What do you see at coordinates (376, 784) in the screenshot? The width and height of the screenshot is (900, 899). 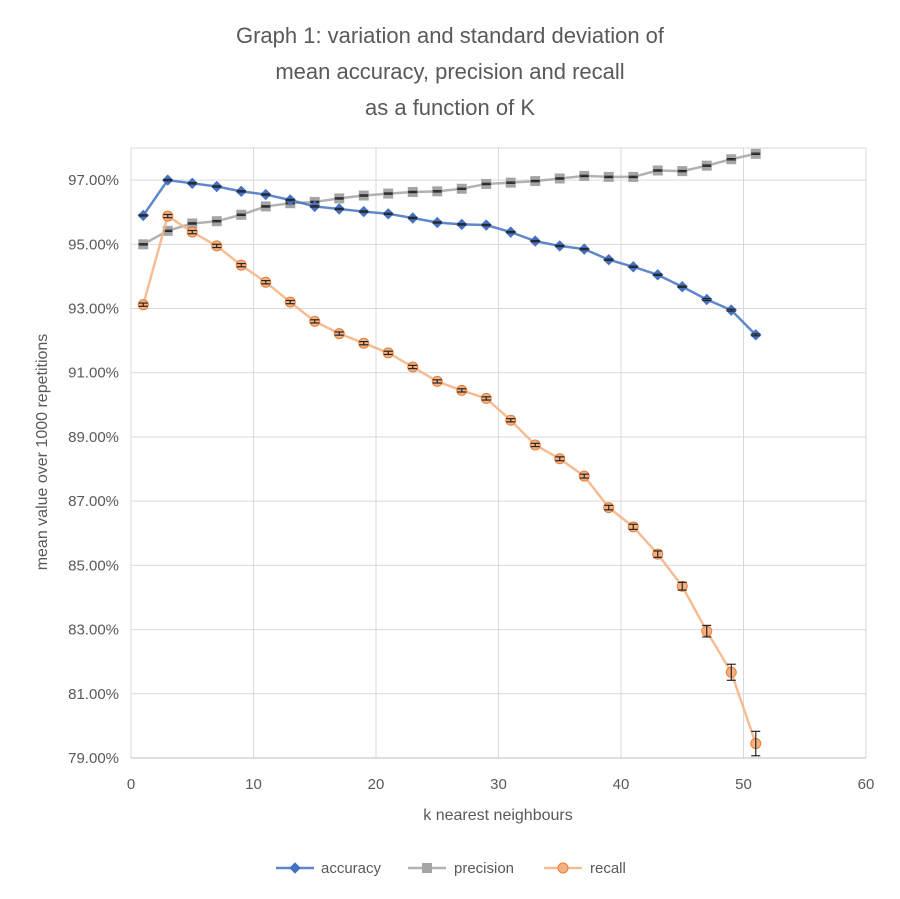 I see `x-tick-label: 20` at bounding box center [376, 784].